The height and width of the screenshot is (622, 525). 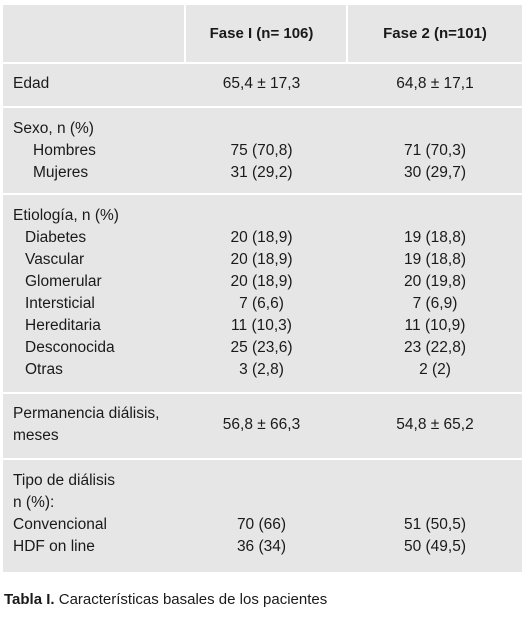 I want to click on header-fase1: Fase I (n= 106), so click(x=261, y=33).